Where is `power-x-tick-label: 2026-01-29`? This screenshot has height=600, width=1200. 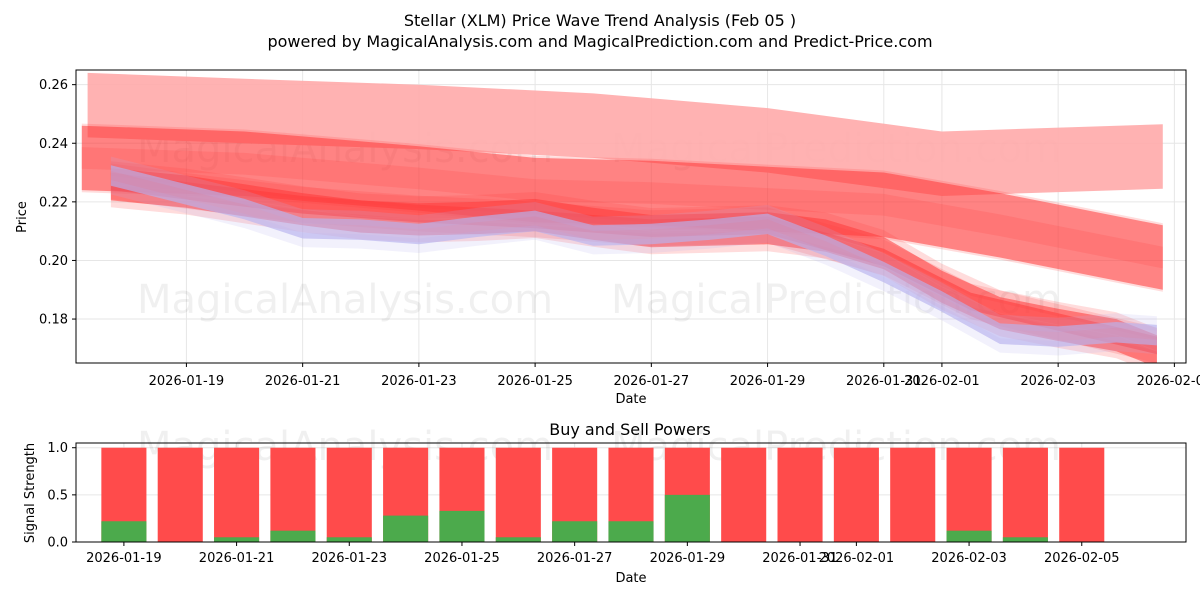
power-x-tick-label: 2026-01-29 is located at coordinates (688, 558).